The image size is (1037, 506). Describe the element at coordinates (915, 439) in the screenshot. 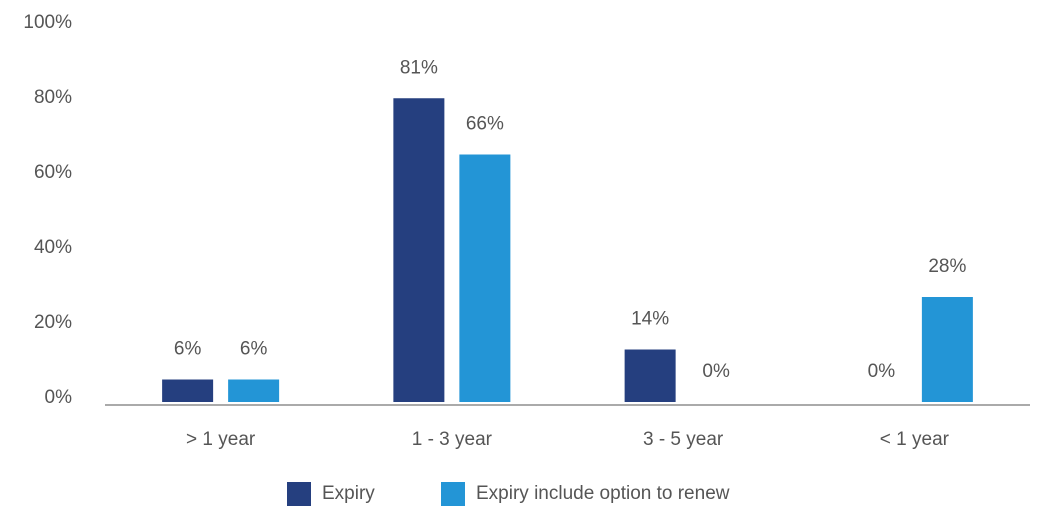

I see `x-tick-label: < 1 year` at that location.